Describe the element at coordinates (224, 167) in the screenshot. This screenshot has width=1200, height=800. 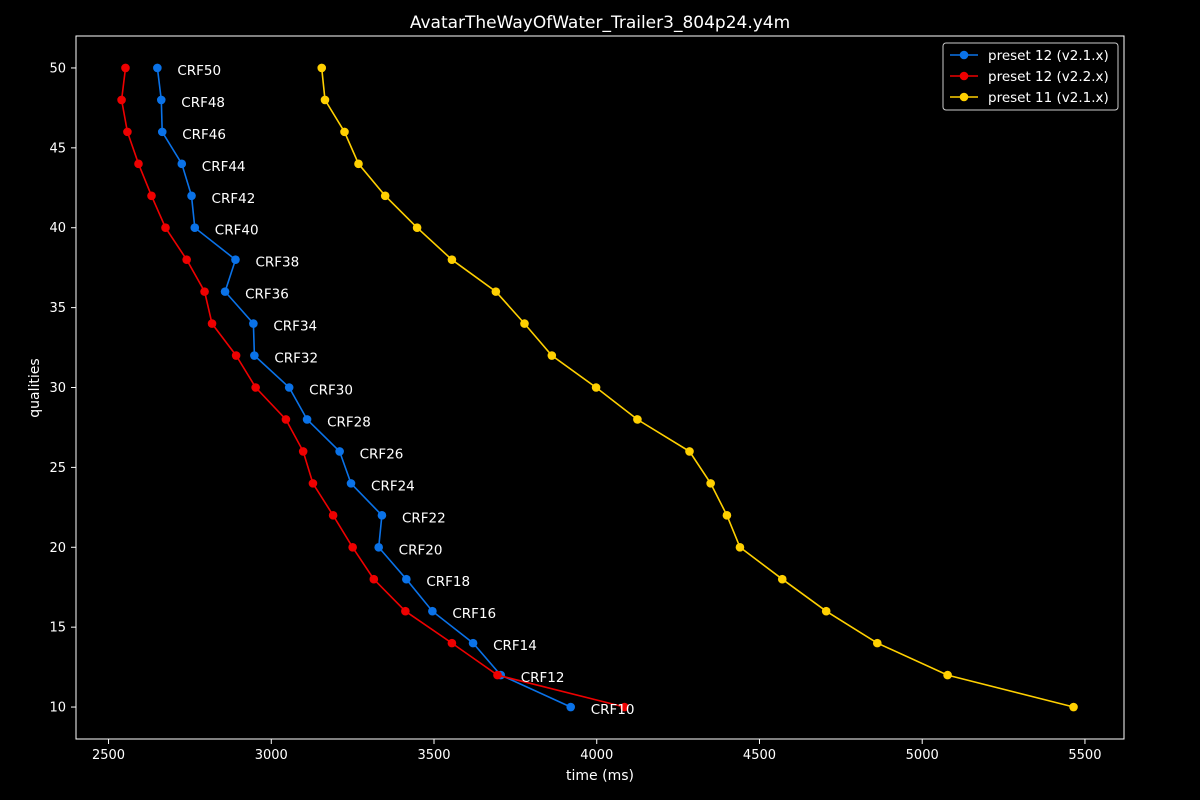
I see `crf-annotation: CRF44` at that location.